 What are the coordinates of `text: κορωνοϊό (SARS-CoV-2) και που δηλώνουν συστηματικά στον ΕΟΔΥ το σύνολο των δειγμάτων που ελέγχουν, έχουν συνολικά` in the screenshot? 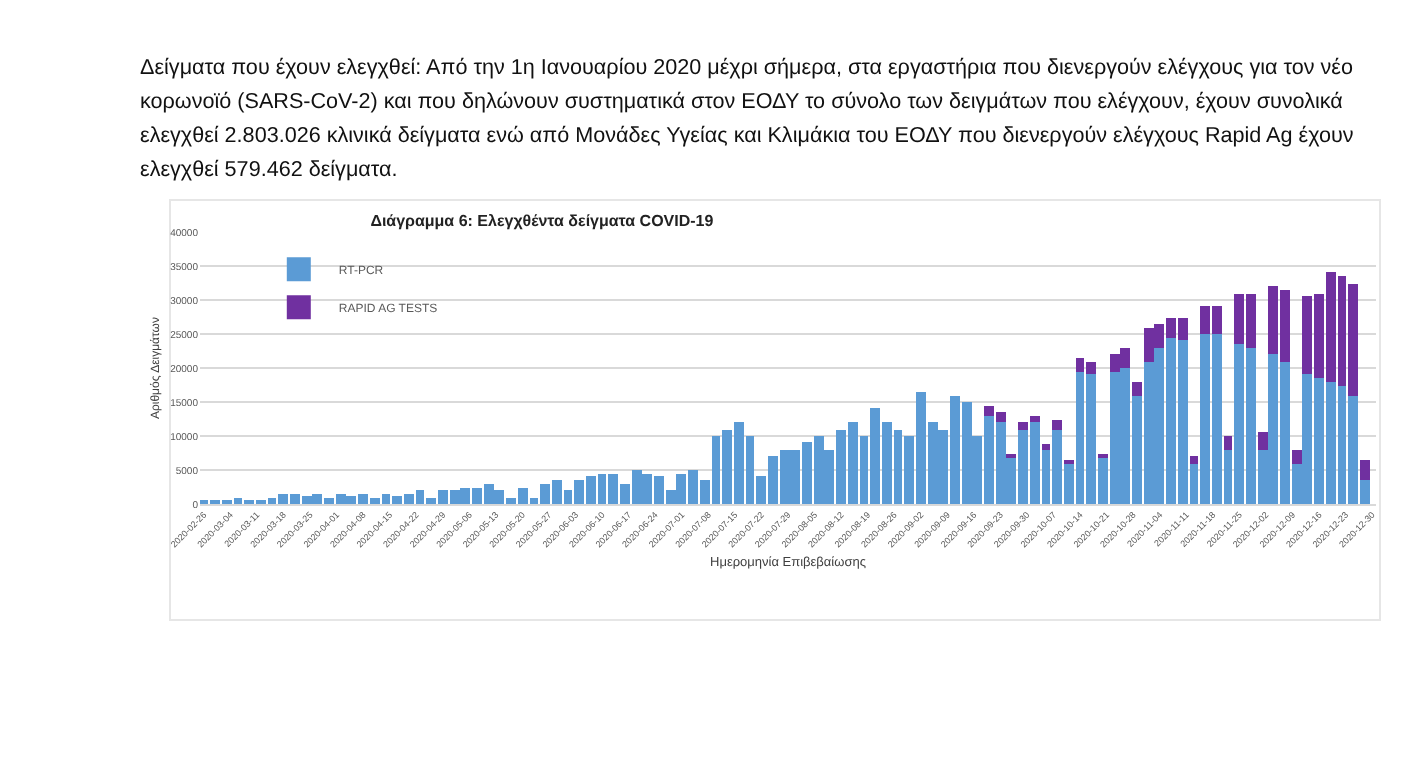 It's located at (741, 102).